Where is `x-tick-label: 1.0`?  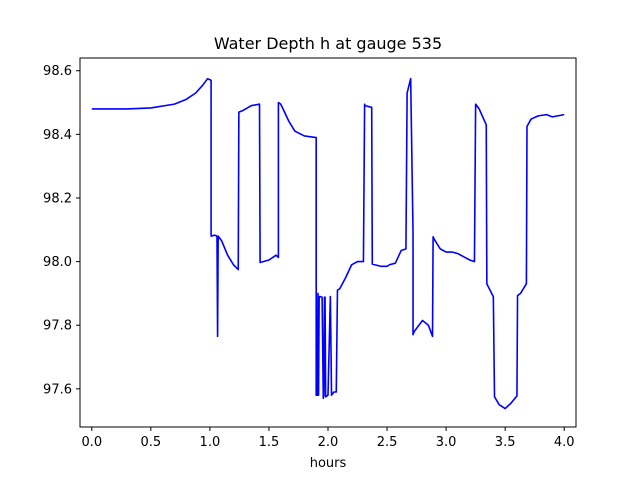
x-tick-label: 1.0 is located at coordinates (210, 442).